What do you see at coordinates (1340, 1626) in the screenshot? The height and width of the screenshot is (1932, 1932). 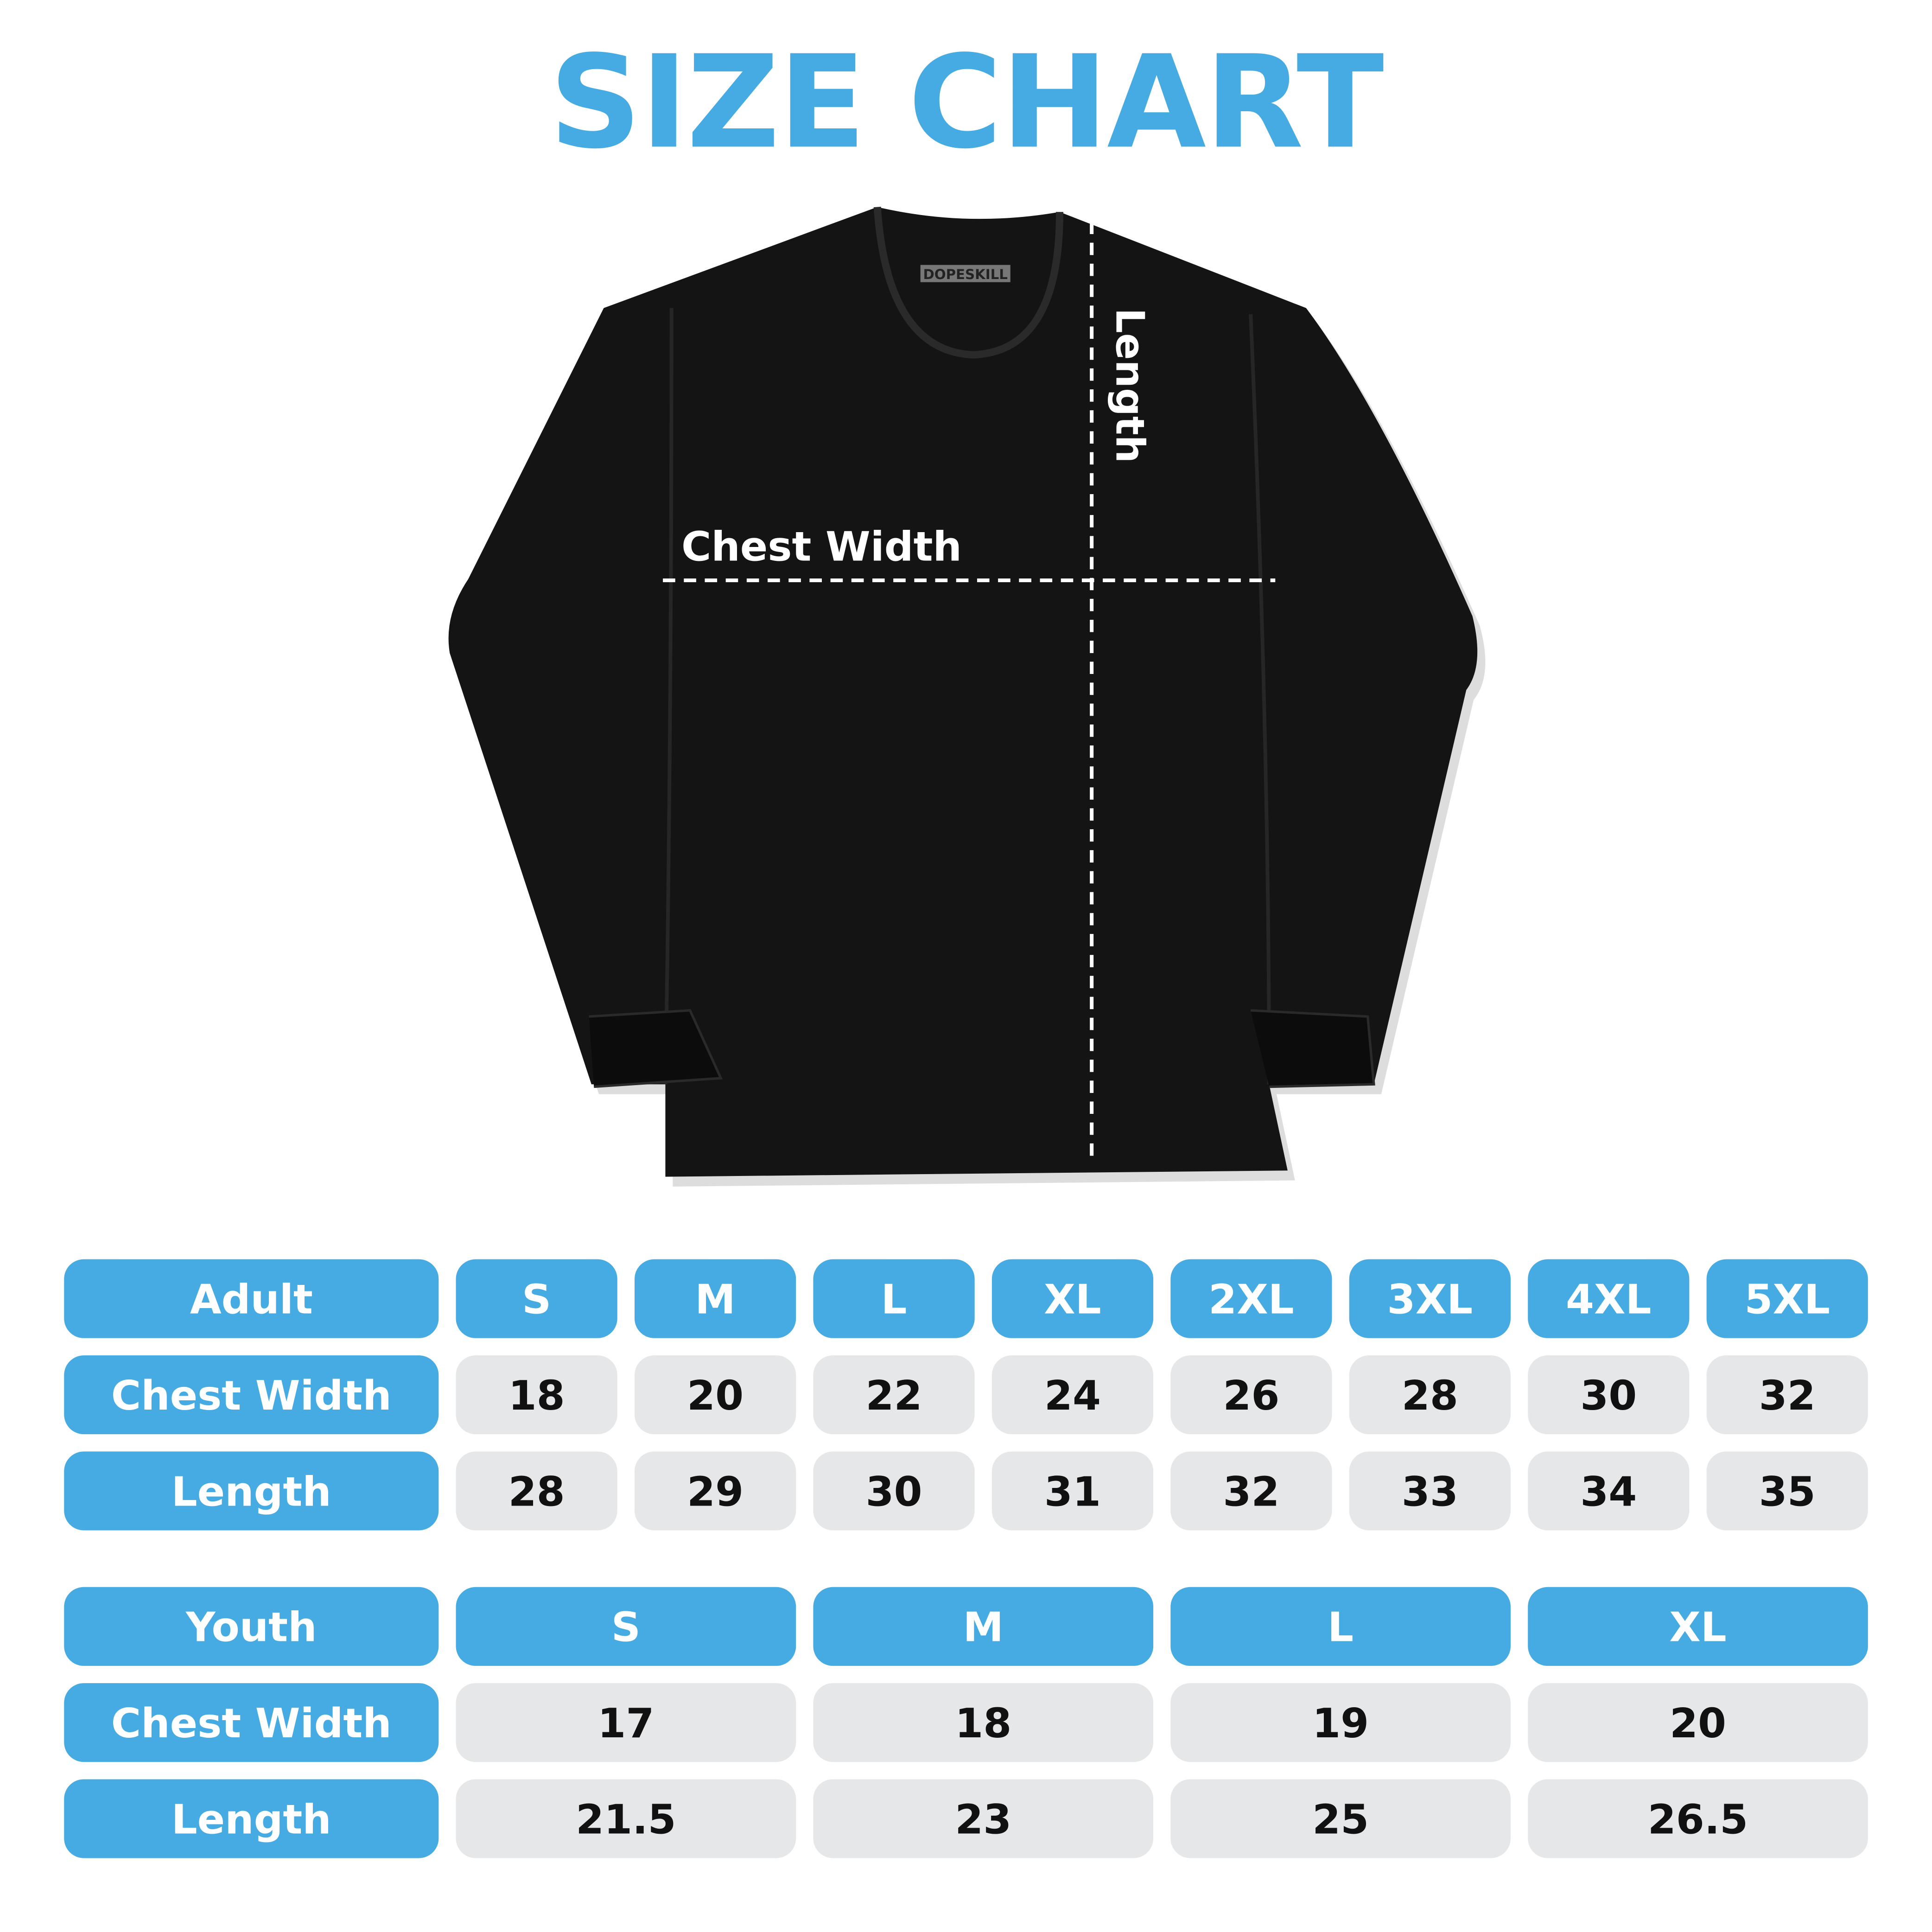 I see `youth-size-header: L` at bounding box center [1340, 1626].